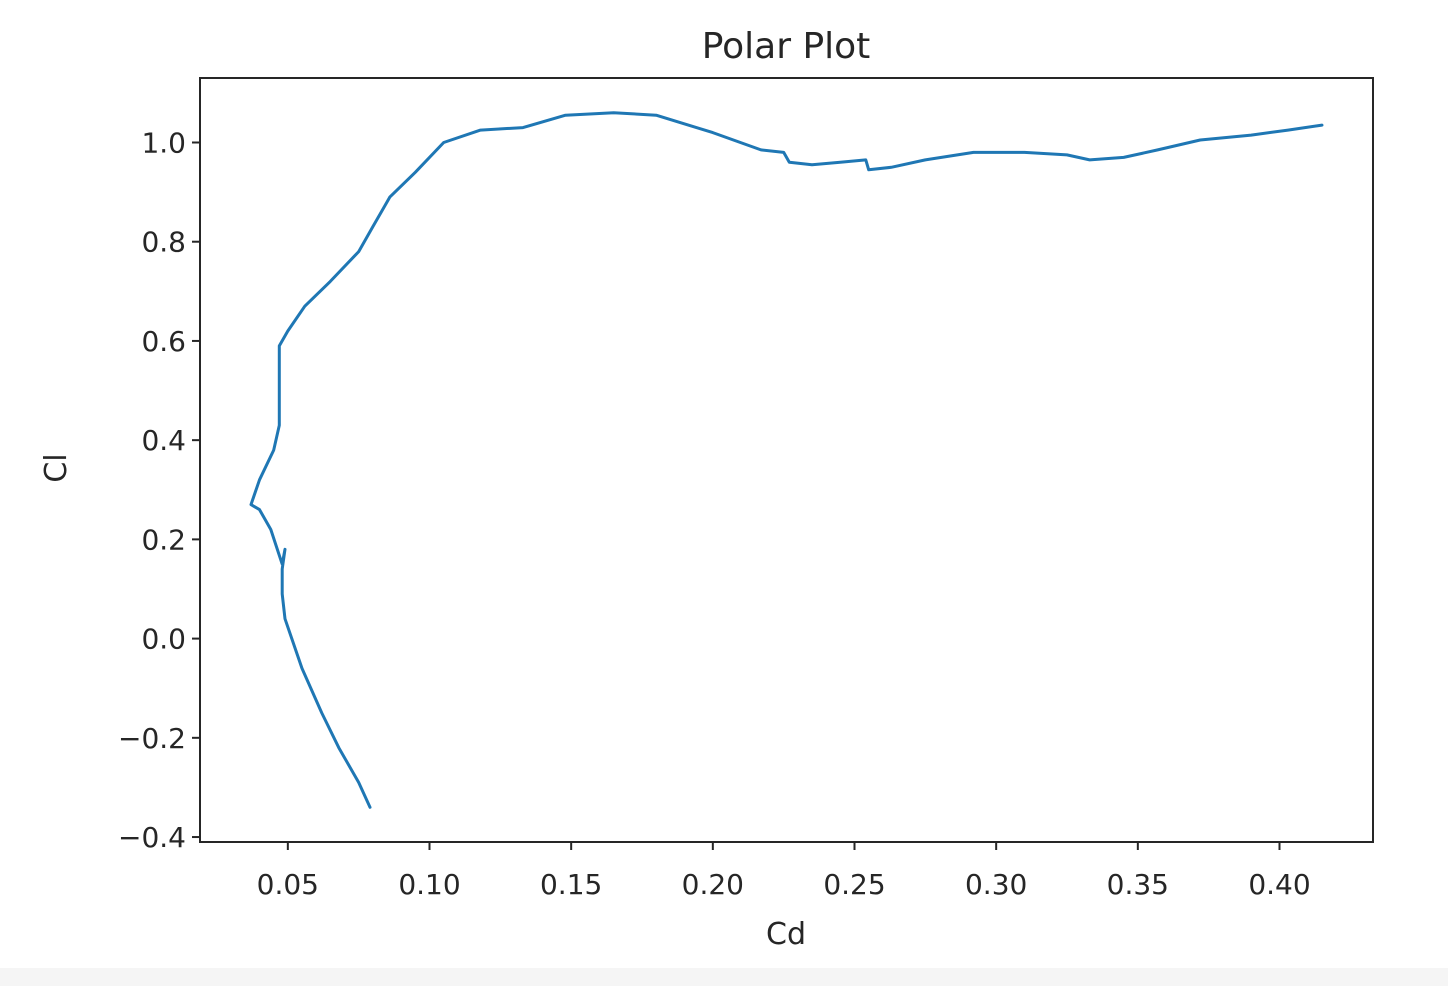 The image size is (1448, 986). I want to click on x-tick-label: 0.15, so click(571, 884).